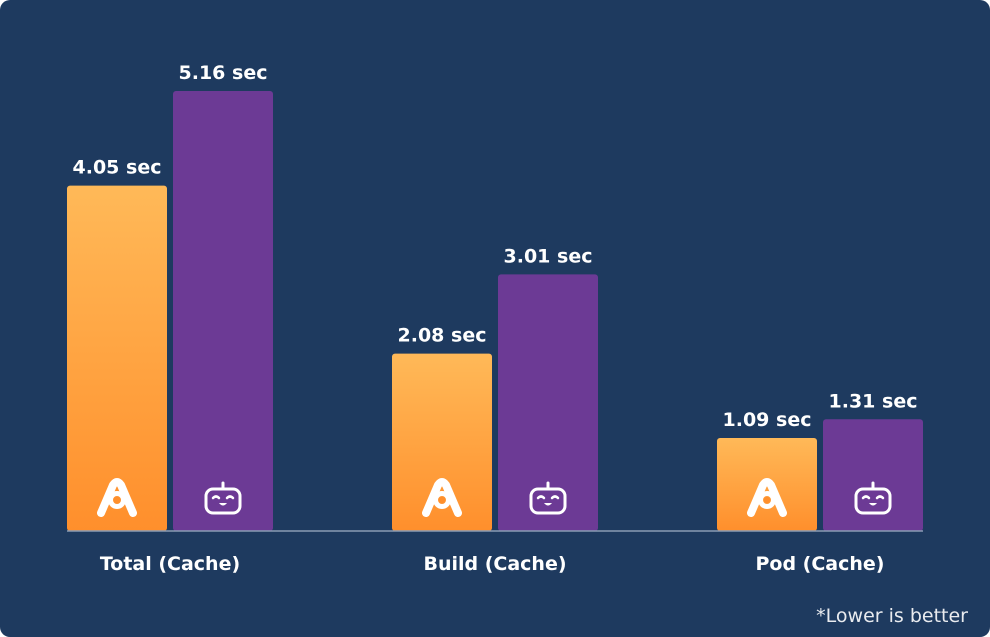 Image resolution: width=990 pixels, height=637 pixels. I want to click on value-label: 1.31 sec, so click(873, 401).